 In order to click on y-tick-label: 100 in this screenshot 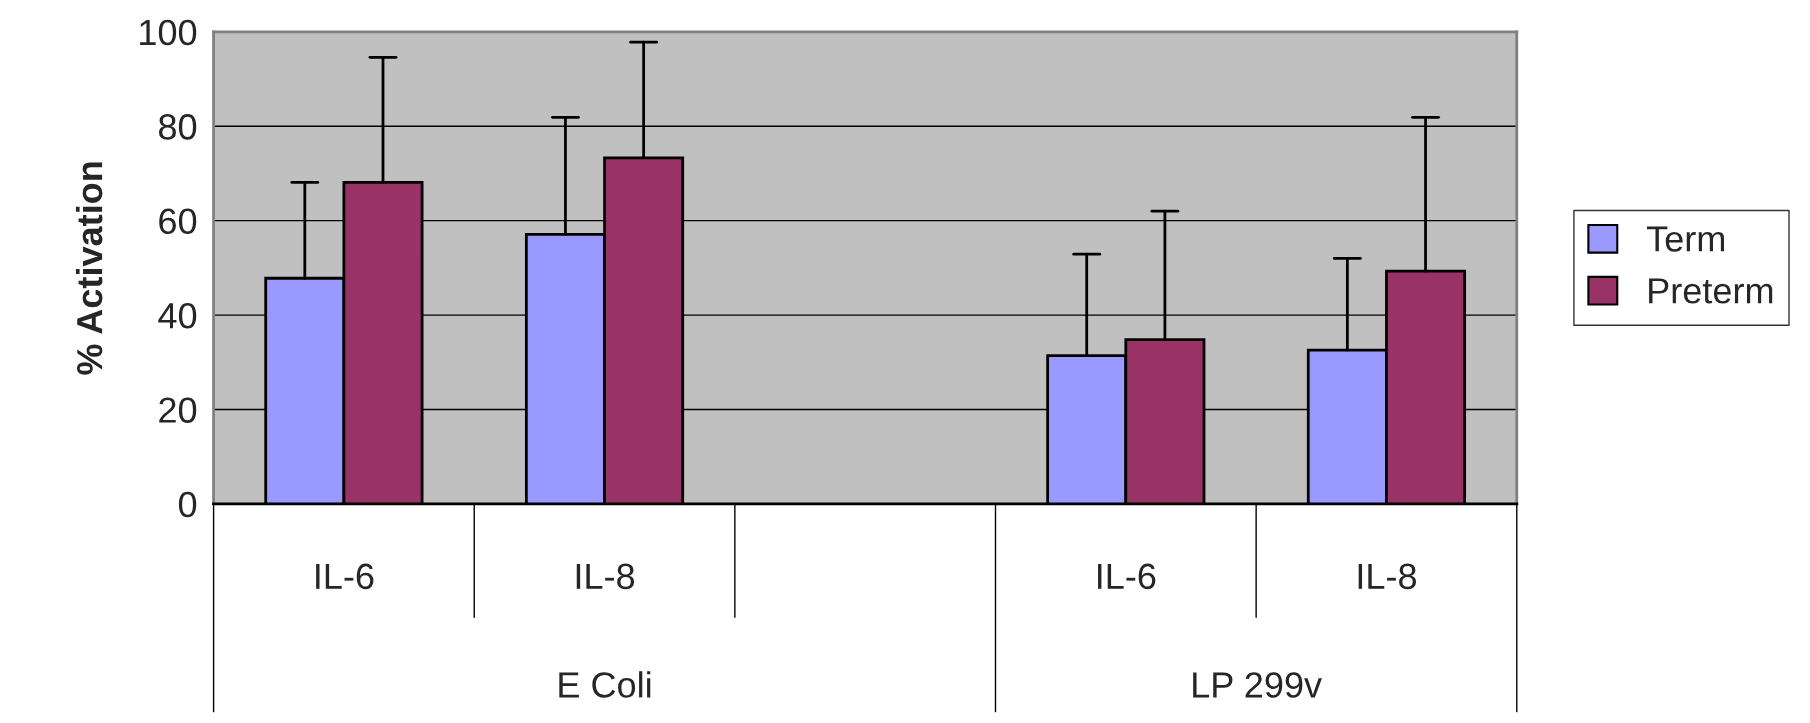, I will do `click(168, 32)`.